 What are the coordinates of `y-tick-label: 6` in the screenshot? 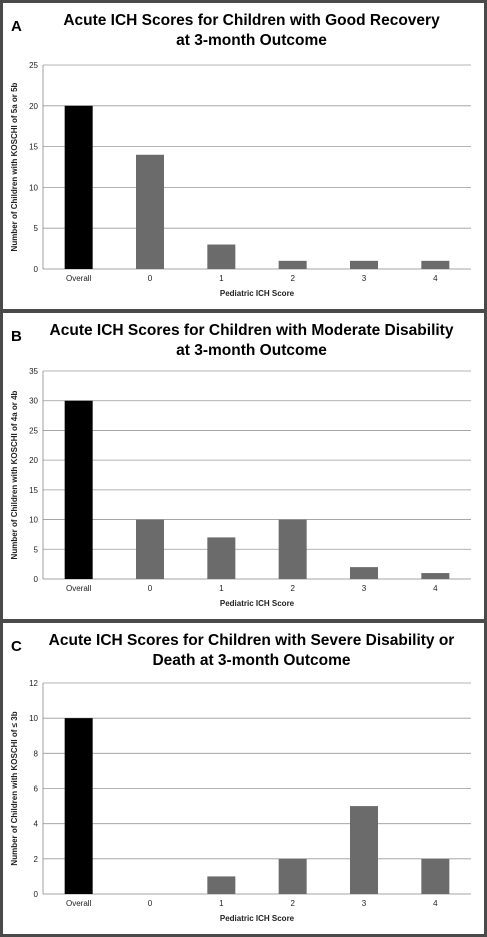 It's located at (36, 789).